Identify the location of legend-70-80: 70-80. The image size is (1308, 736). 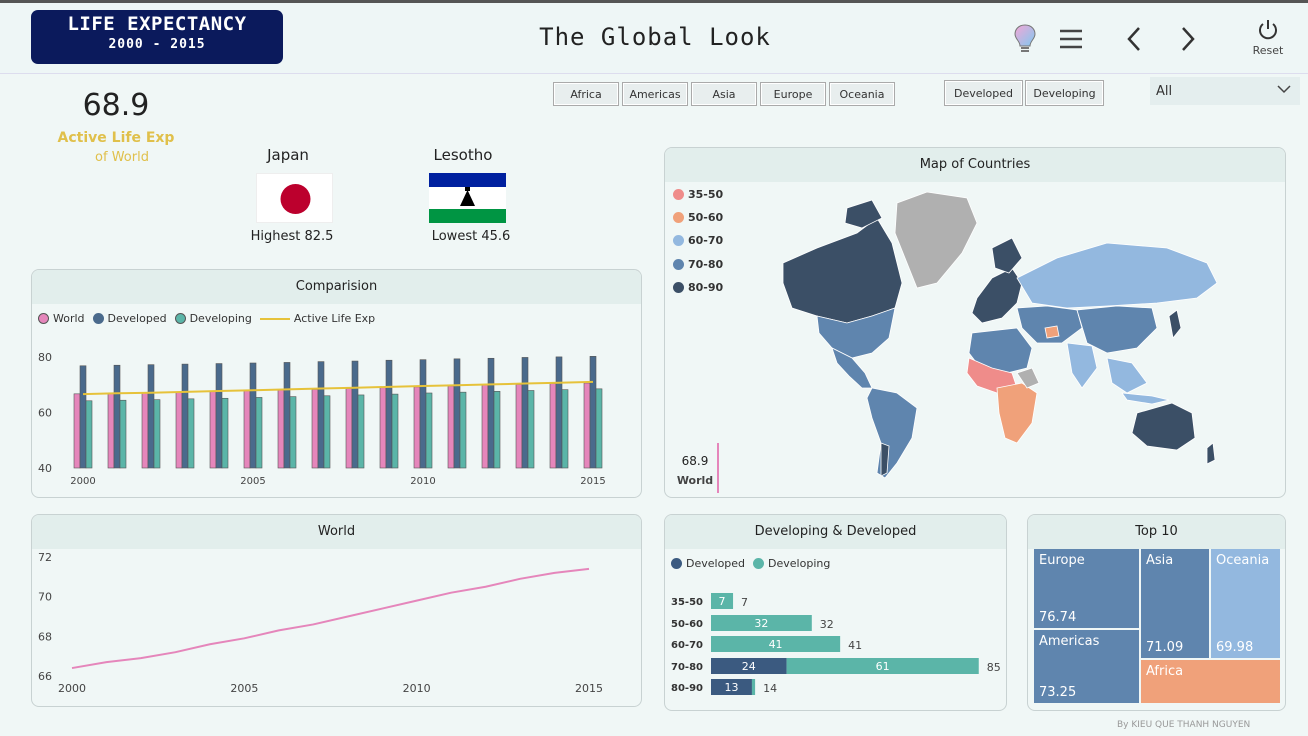
(706, 264).